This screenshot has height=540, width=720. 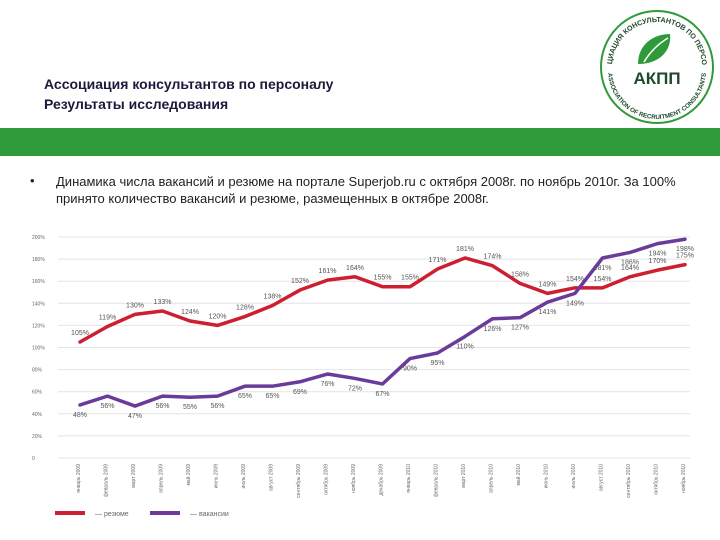 I want to click on y-tick-label: 0, so click(x=33, y=459).